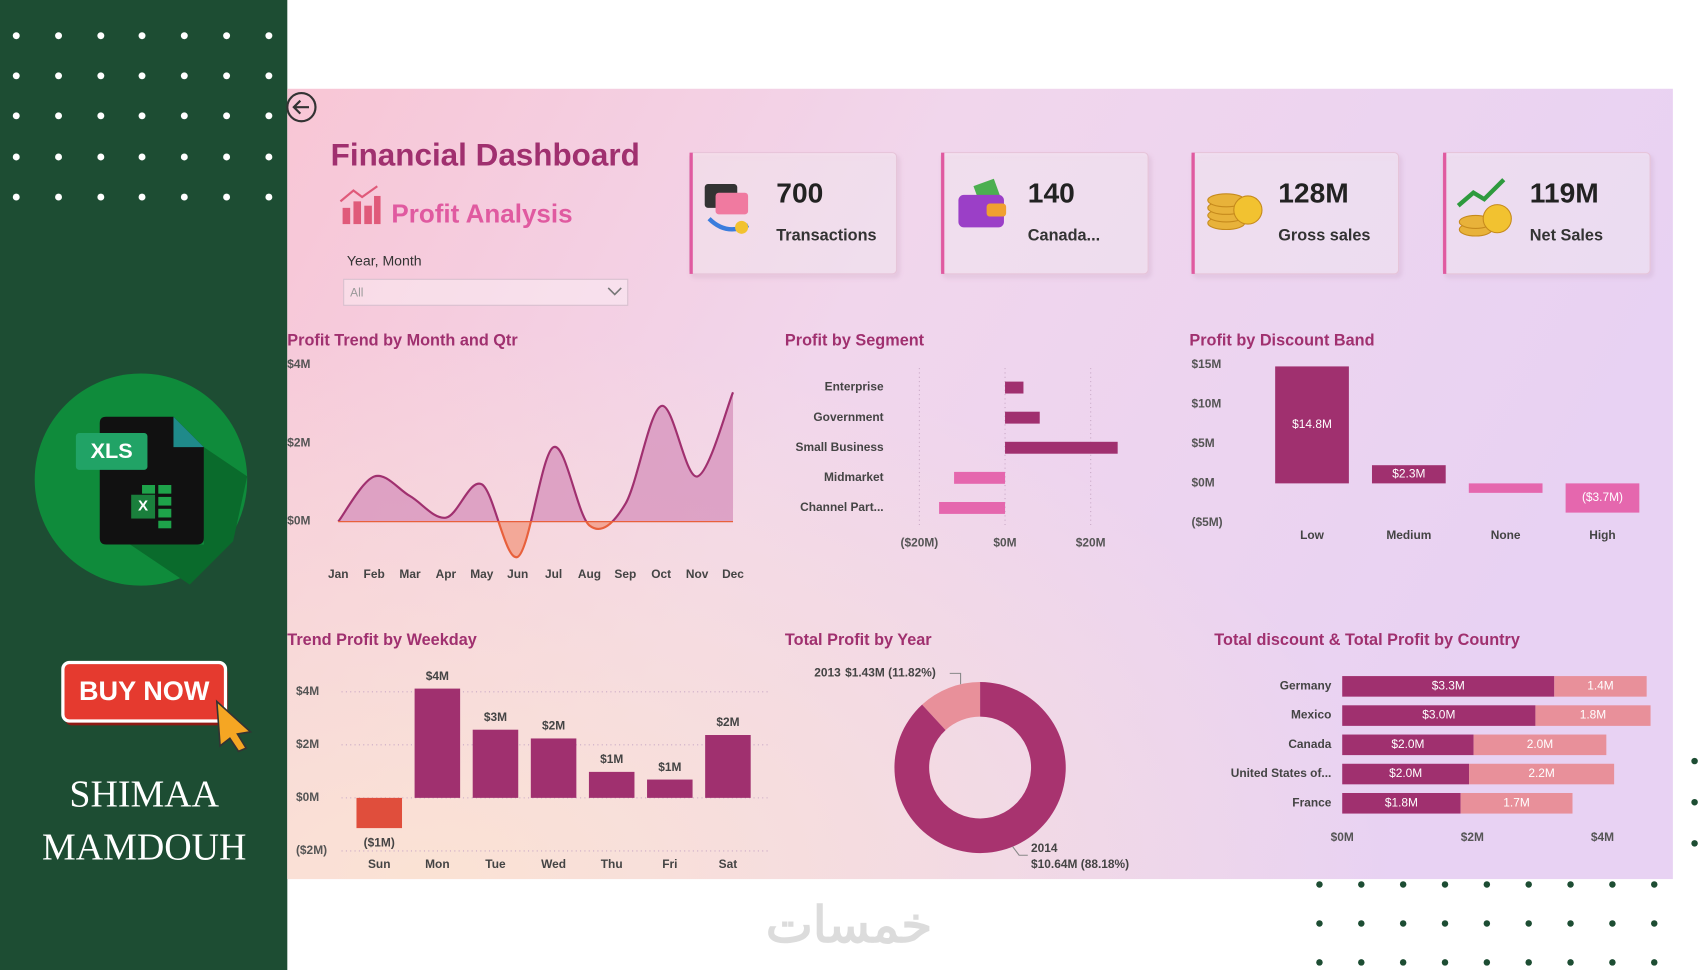 The image size is (1700, 970). Describe the element at coordinates (1020, 851) in the screenshot. I see `leader-line` at that location.